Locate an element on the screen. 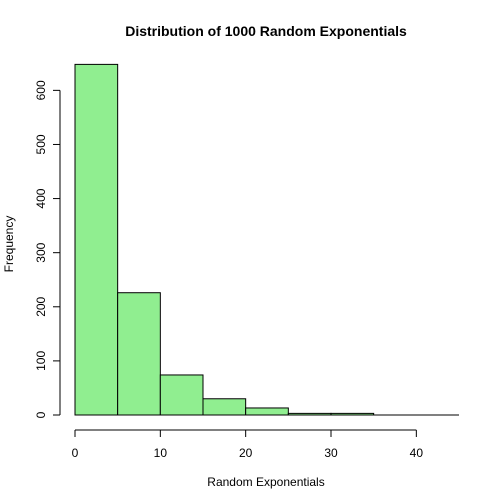 This screenshot has width=504, height=504. y-tick-label: 0 is located at coordinates (41, 414).